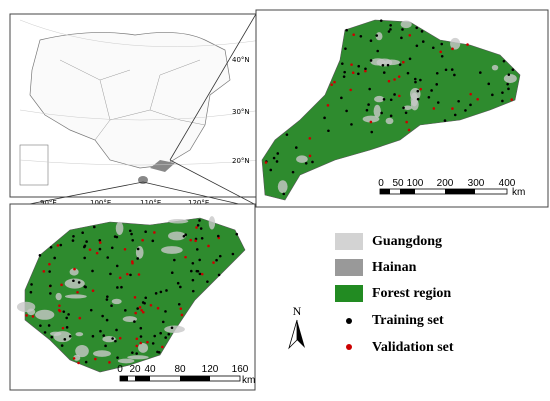 The height and width of the screenshot is (401, 550). I want to click on scale-label: 50, so click(398, 183).